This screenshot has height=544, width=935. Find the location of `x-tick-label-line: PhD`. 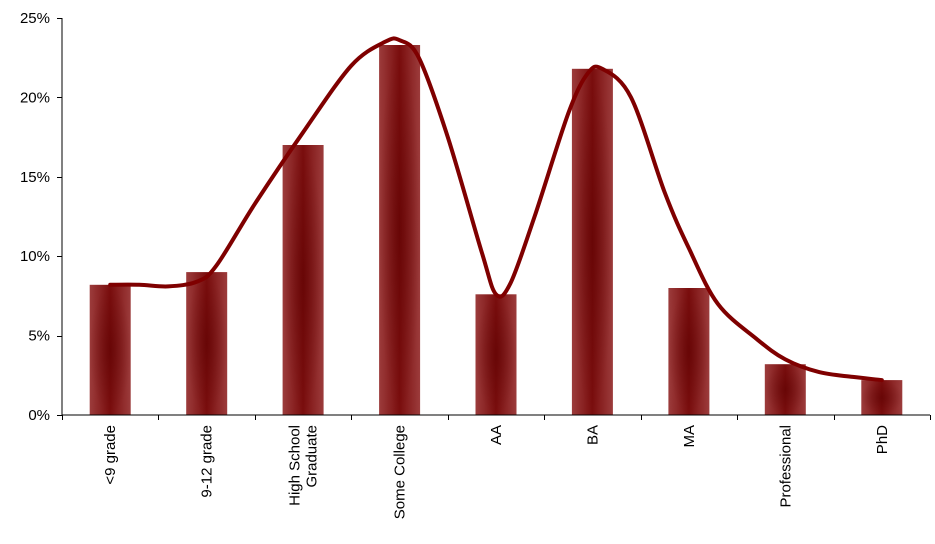

x-tick-label-line: PhD is located at coordinates (882, 439).